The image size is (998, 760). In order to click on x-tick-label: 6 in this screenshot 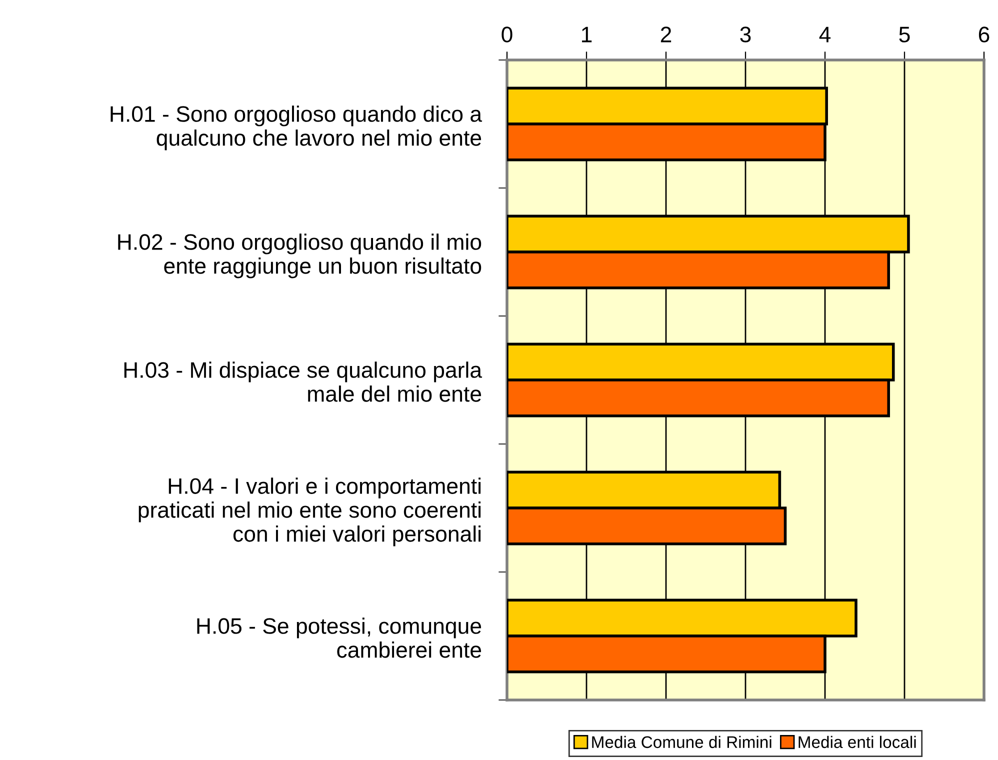, I will do `click(984, 34)`.